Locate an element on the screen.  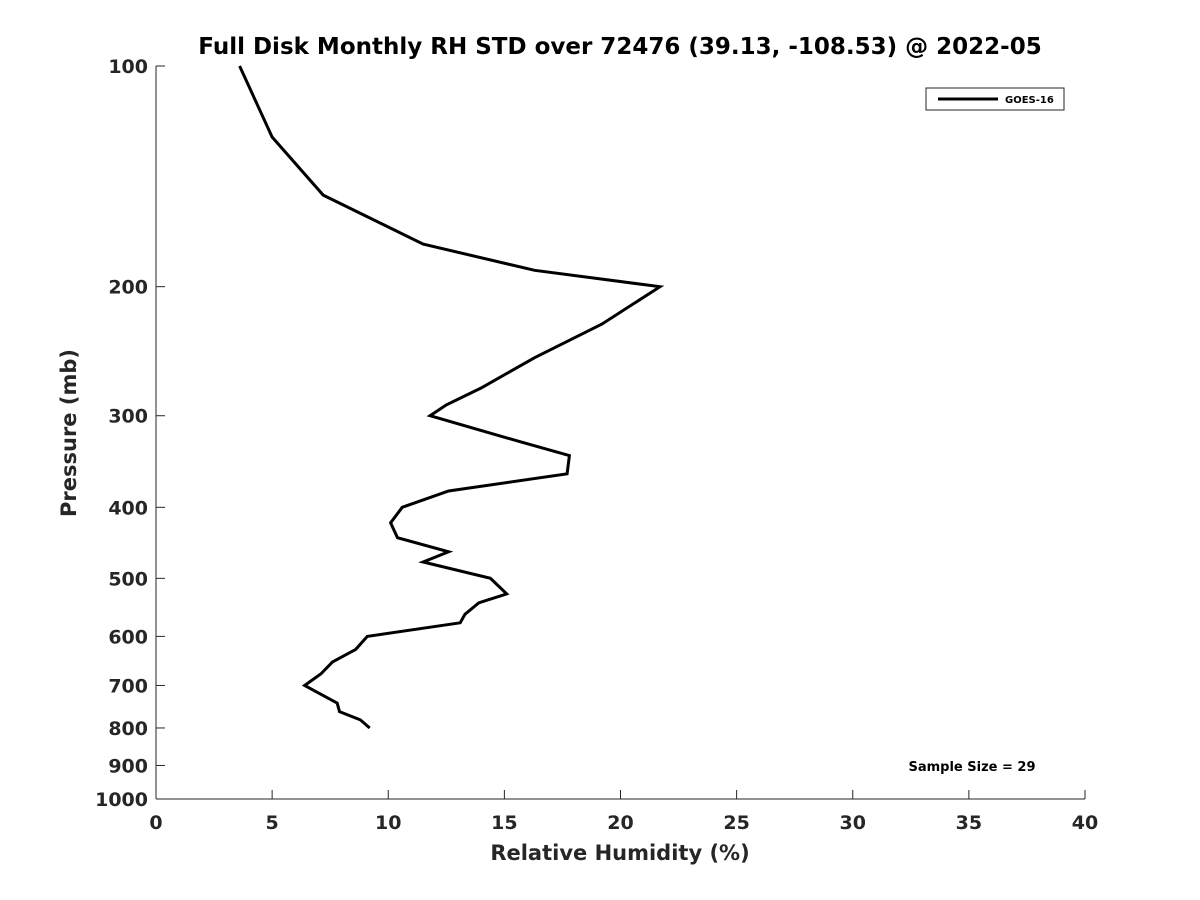
y-tick-label-400: 400 is located at coordinates (128, 508).